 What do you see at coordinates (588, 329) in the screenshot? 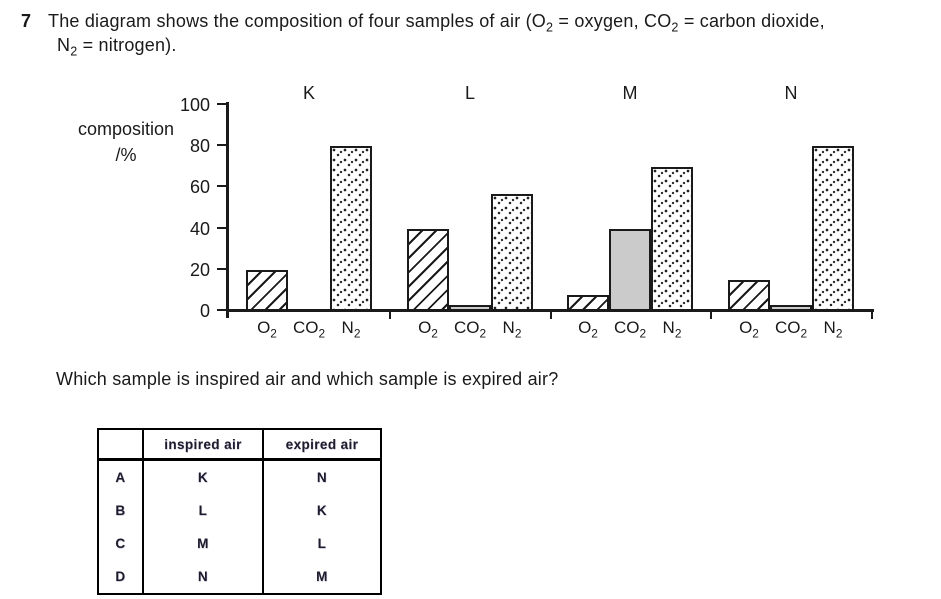
I see `gas-label-M-O2: O2` at bounding box center [588, 329].